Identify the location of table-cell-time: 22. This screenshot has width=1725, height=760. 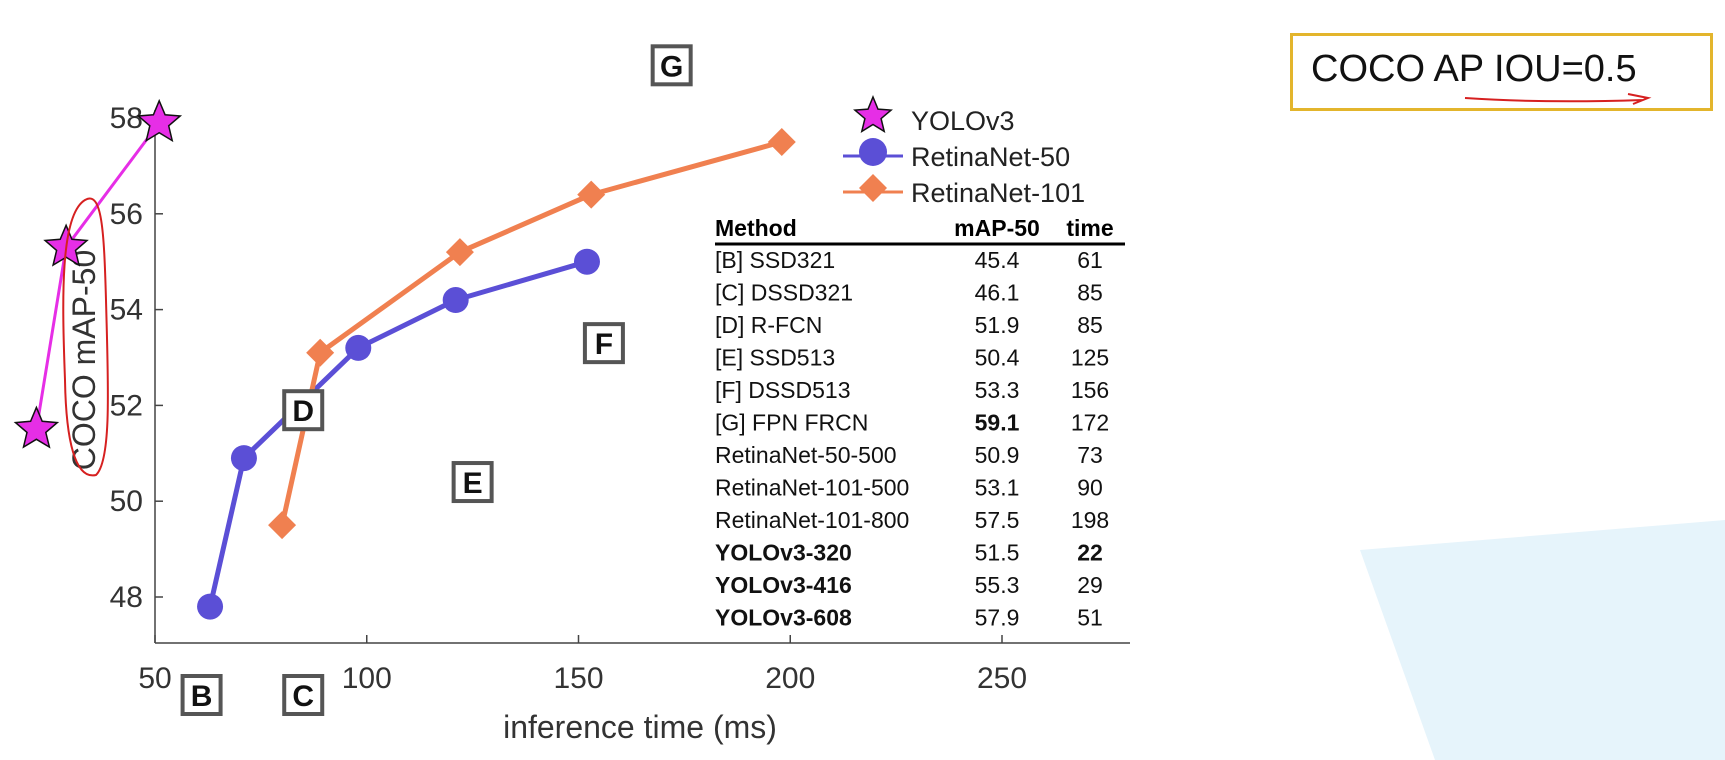
(1090, 553).